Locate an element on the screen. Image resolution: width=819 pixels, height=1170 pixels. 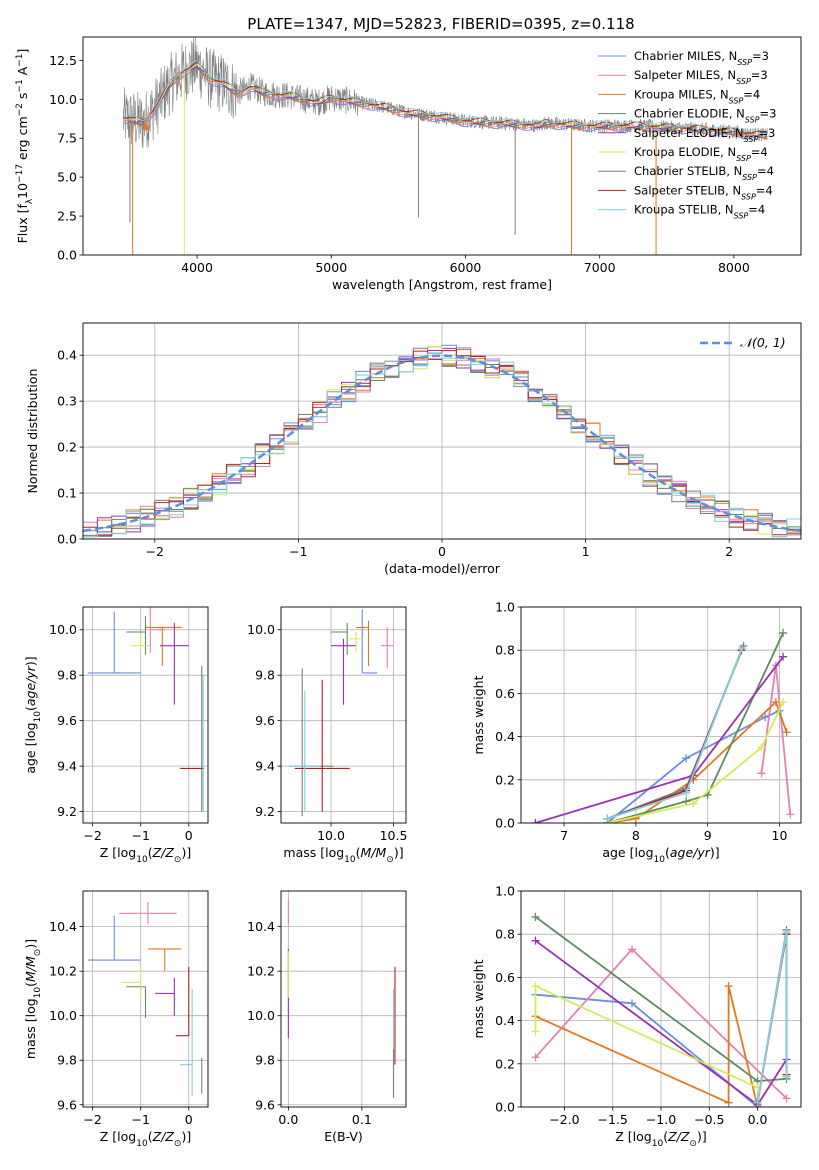
weight-line-chabrier_miles is located at coordinates (693, 766).